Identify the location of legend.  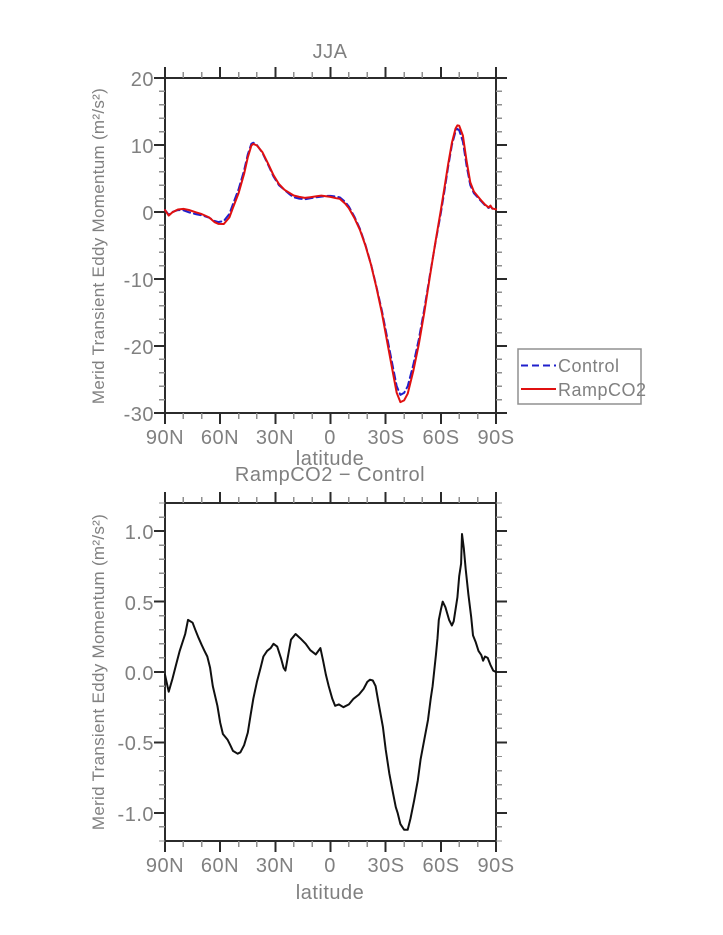
(579, 376).